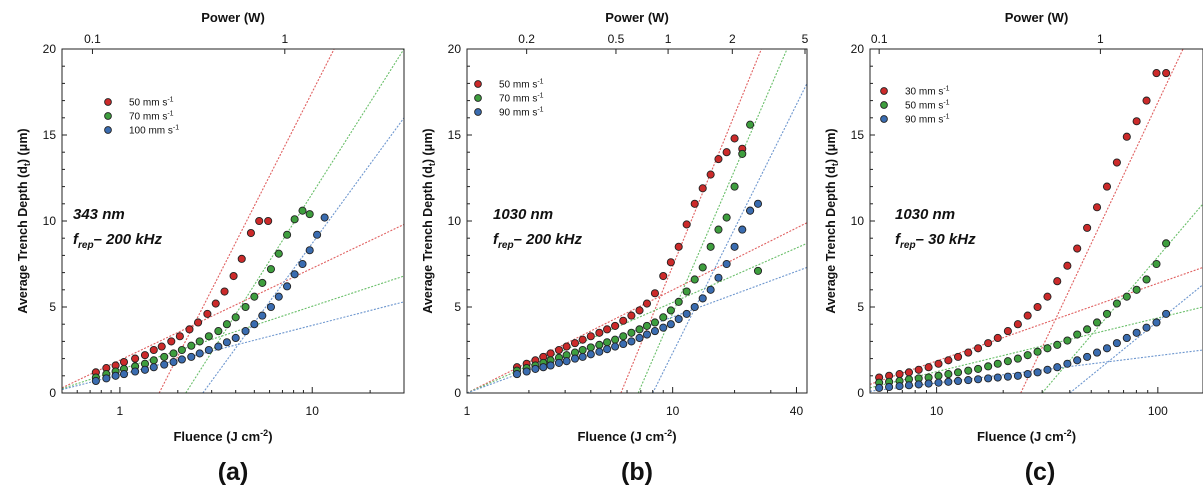  What do you see at coordinates (673, 411) in the screenshot?
I see `x-tick-label: 10` at bounding box center [673, 411].